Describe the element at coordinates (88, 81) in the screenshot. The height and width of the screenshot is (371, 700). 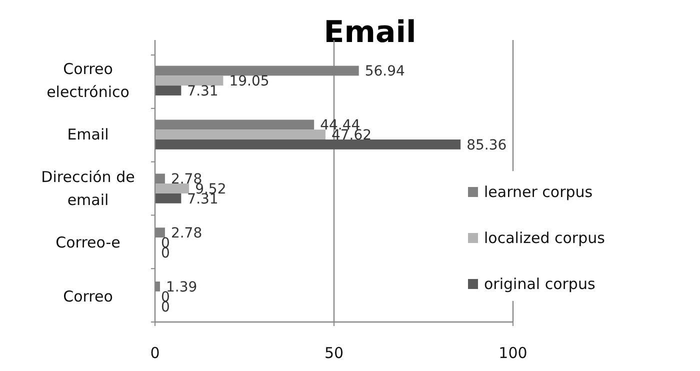
I see `y-tick-label: Correo electrónico` at that location.